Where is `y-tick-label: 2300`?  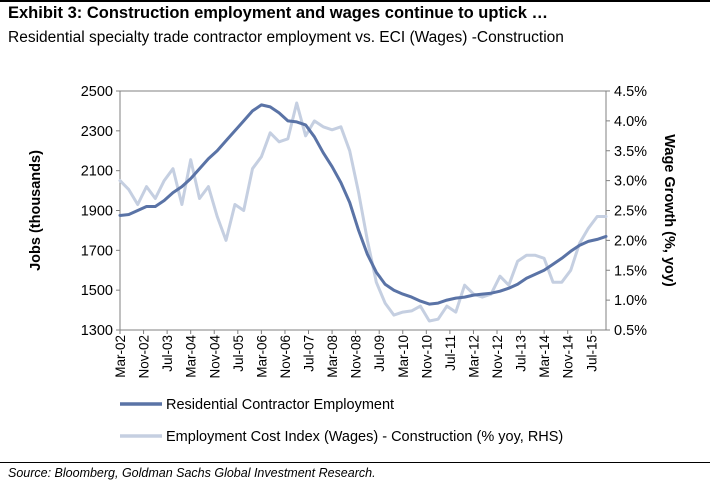
y-tick-label: 2300 is located at coordinates (97, 132).